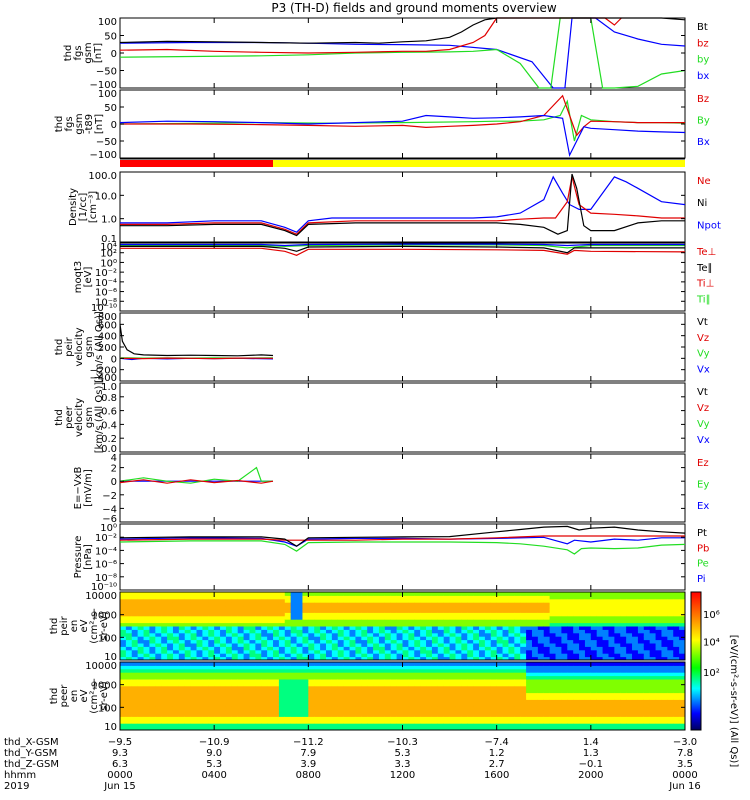 This screenshot has height=800, width=750. I want to click on y-tick-label: 1.0, so click(109, 387).